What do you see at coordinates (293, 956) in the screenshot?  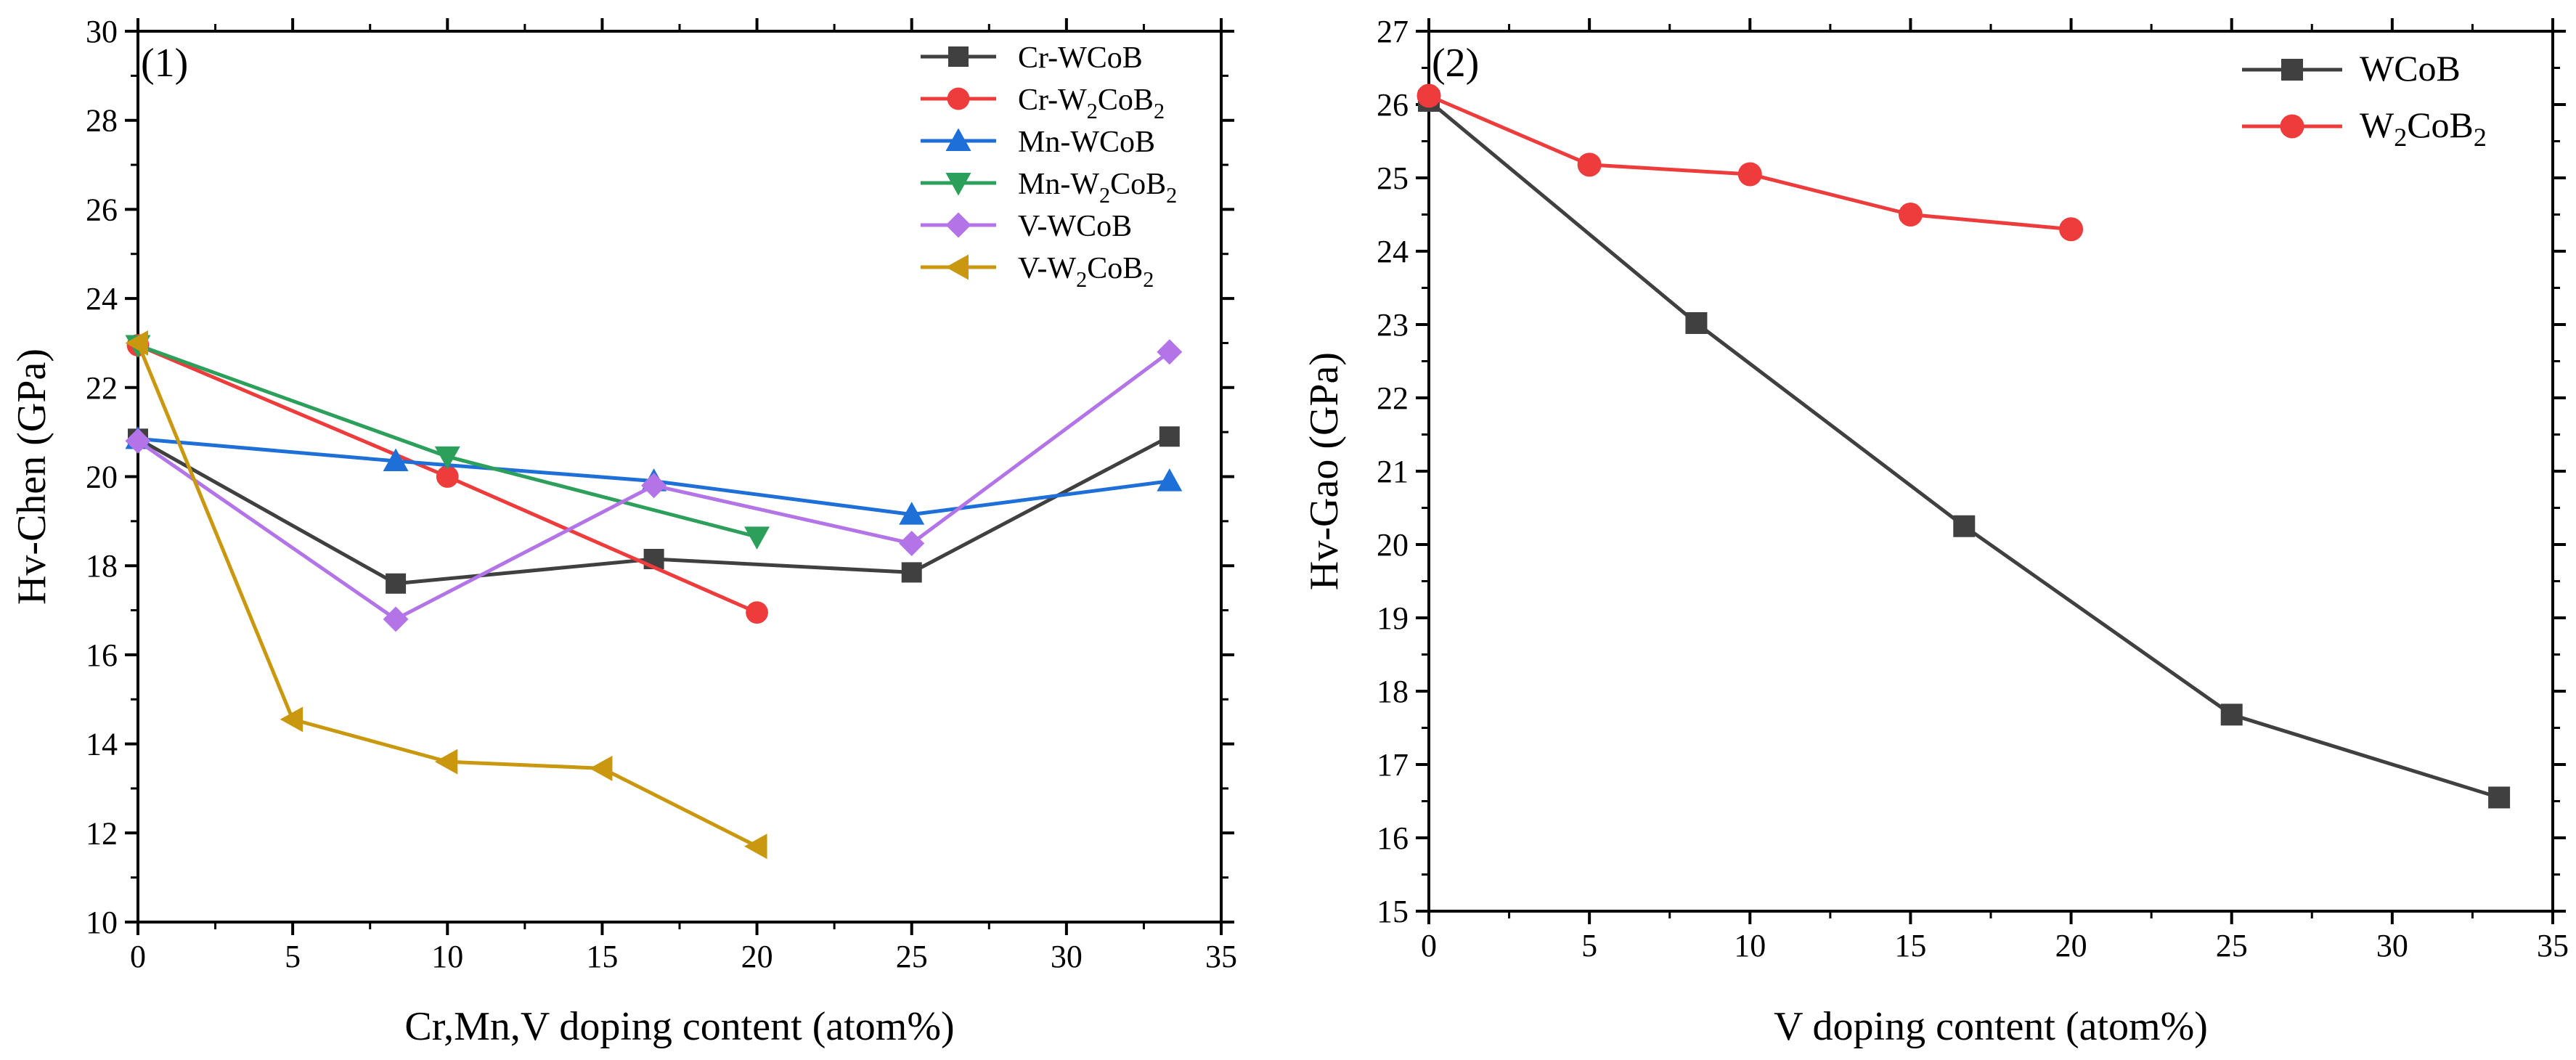 I see `panel1-x-tick-label: 5` at bounding box center [293, 956].